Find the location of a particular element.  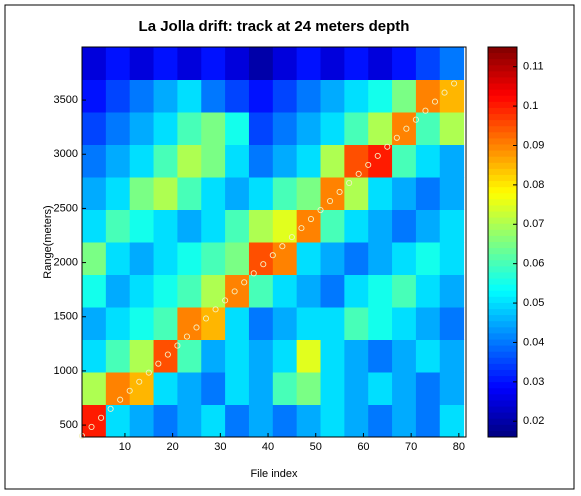

colorbar-tick-label: 0.08 is located at coordinates (533, 185).